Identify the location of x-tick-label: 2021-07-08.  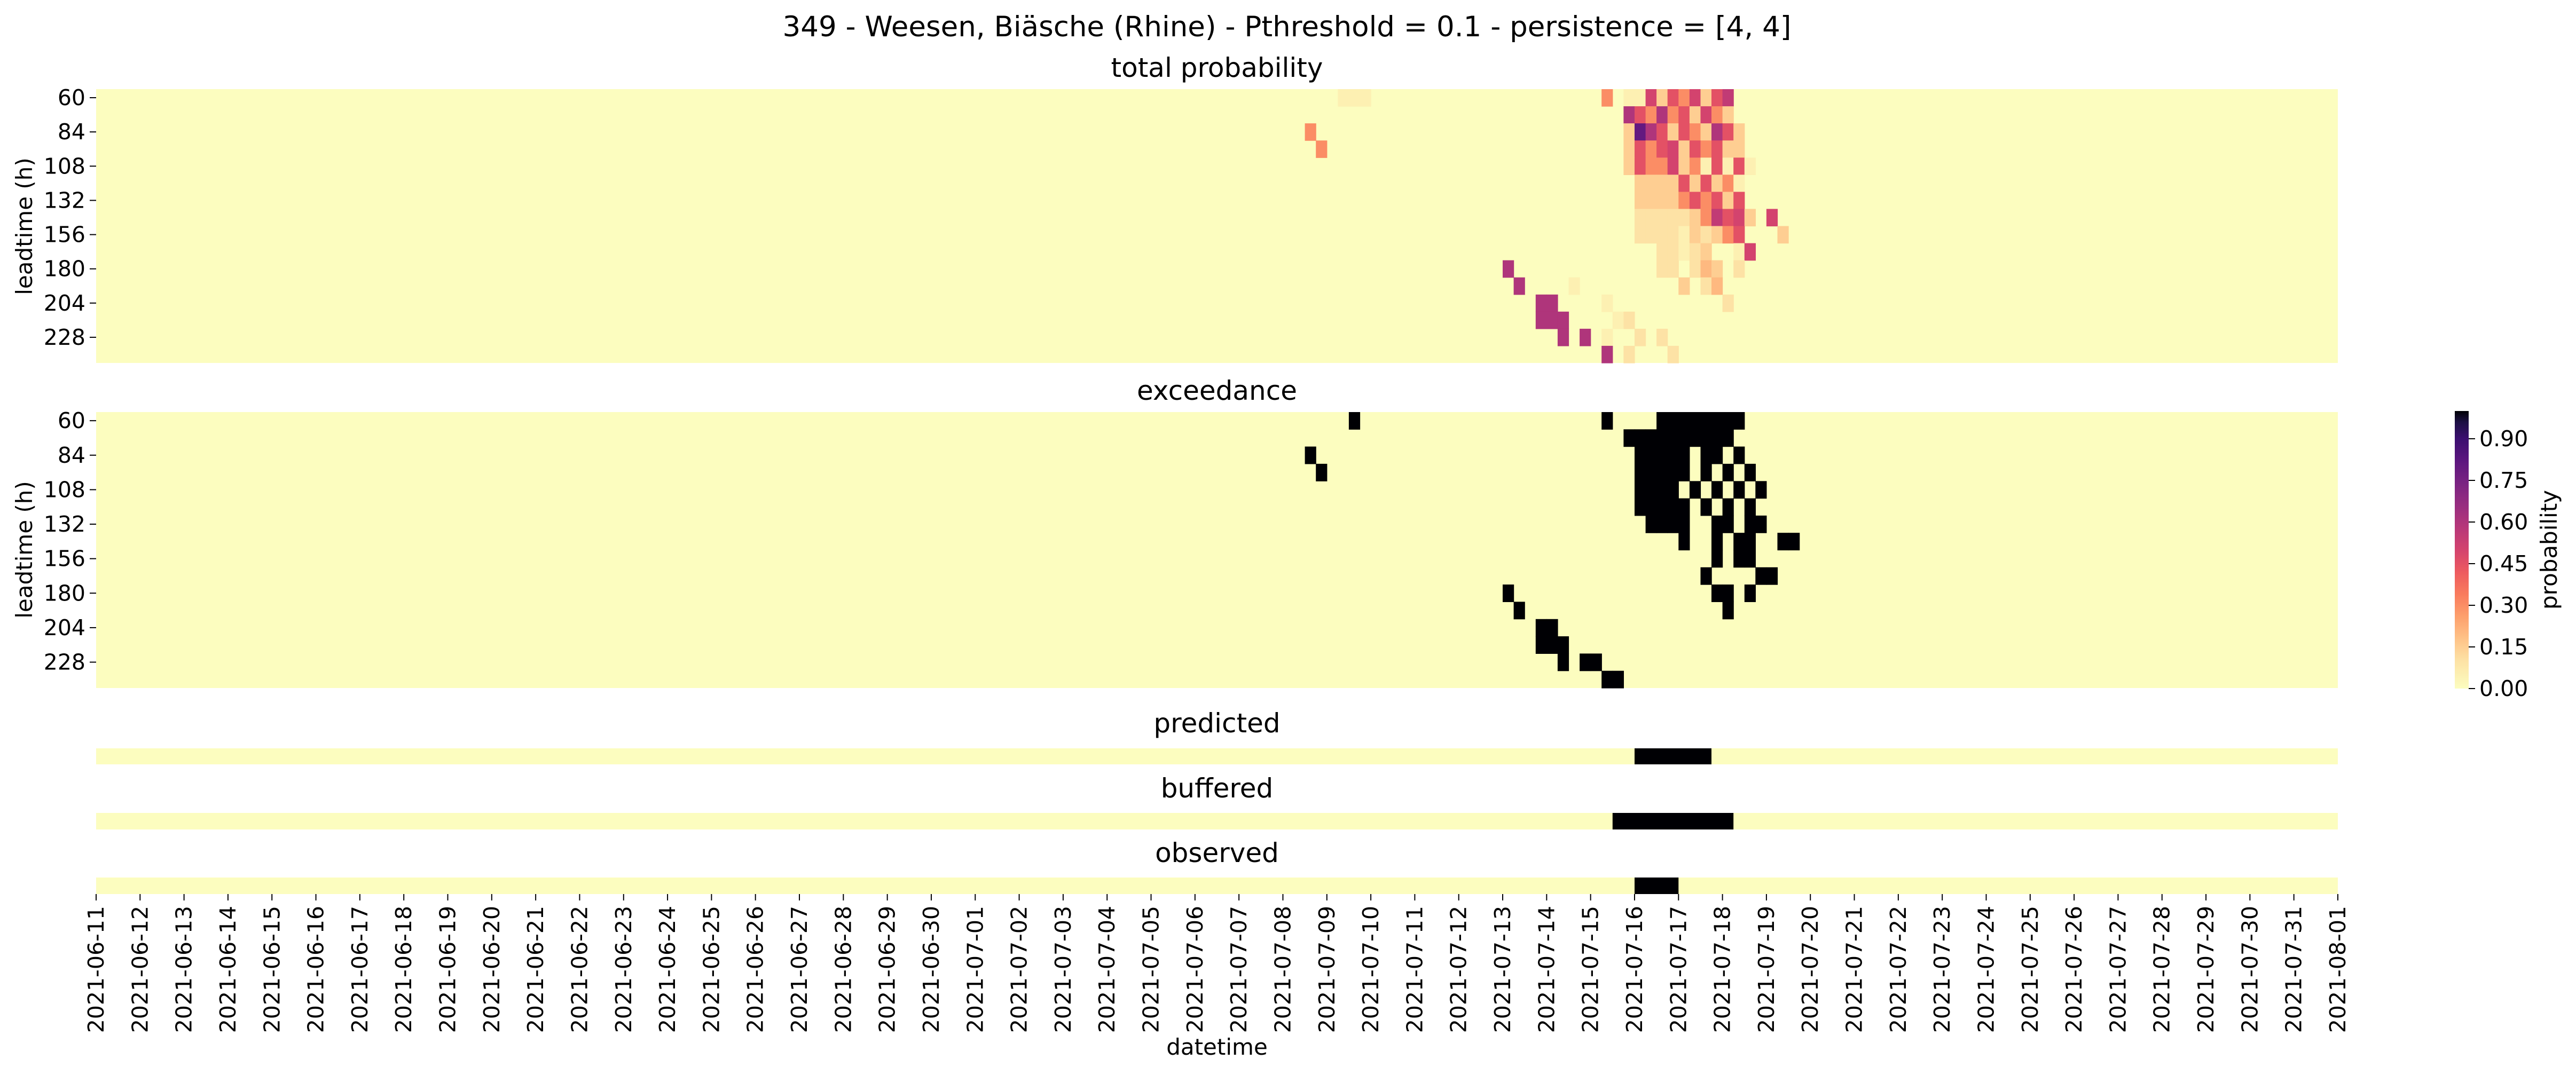
(1283, 969).